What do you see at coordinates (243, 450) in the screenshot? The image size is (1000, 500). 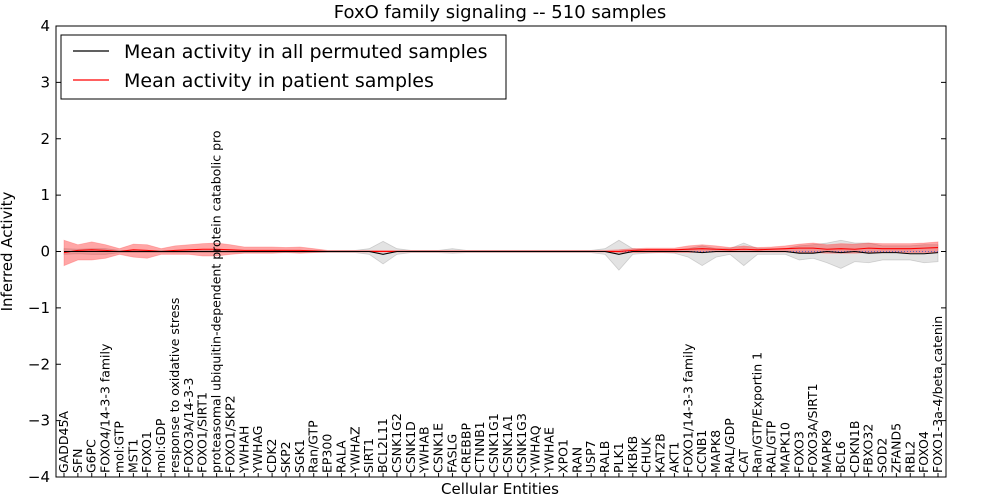 I see `category-label: YWHAH` at bounding box center [243, 450].